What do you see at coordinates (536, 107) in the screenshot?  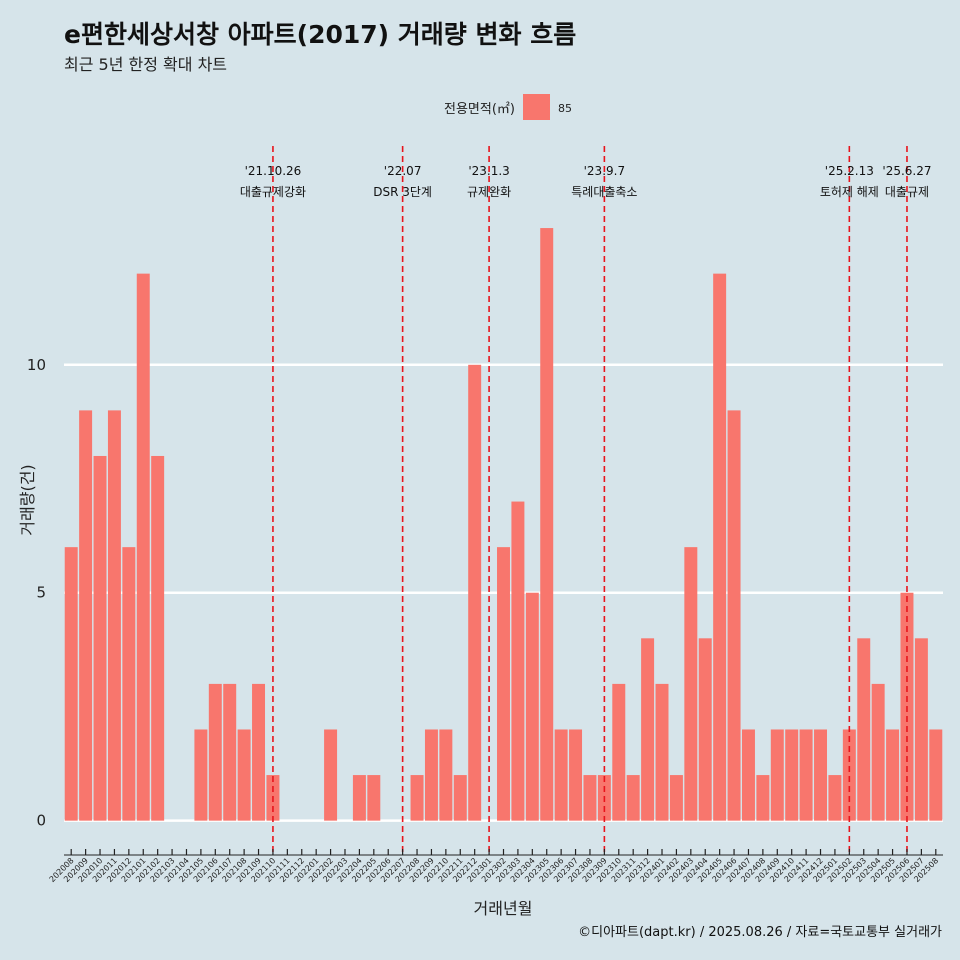 I see `legend-swatch` at bounding box center [536, 107].